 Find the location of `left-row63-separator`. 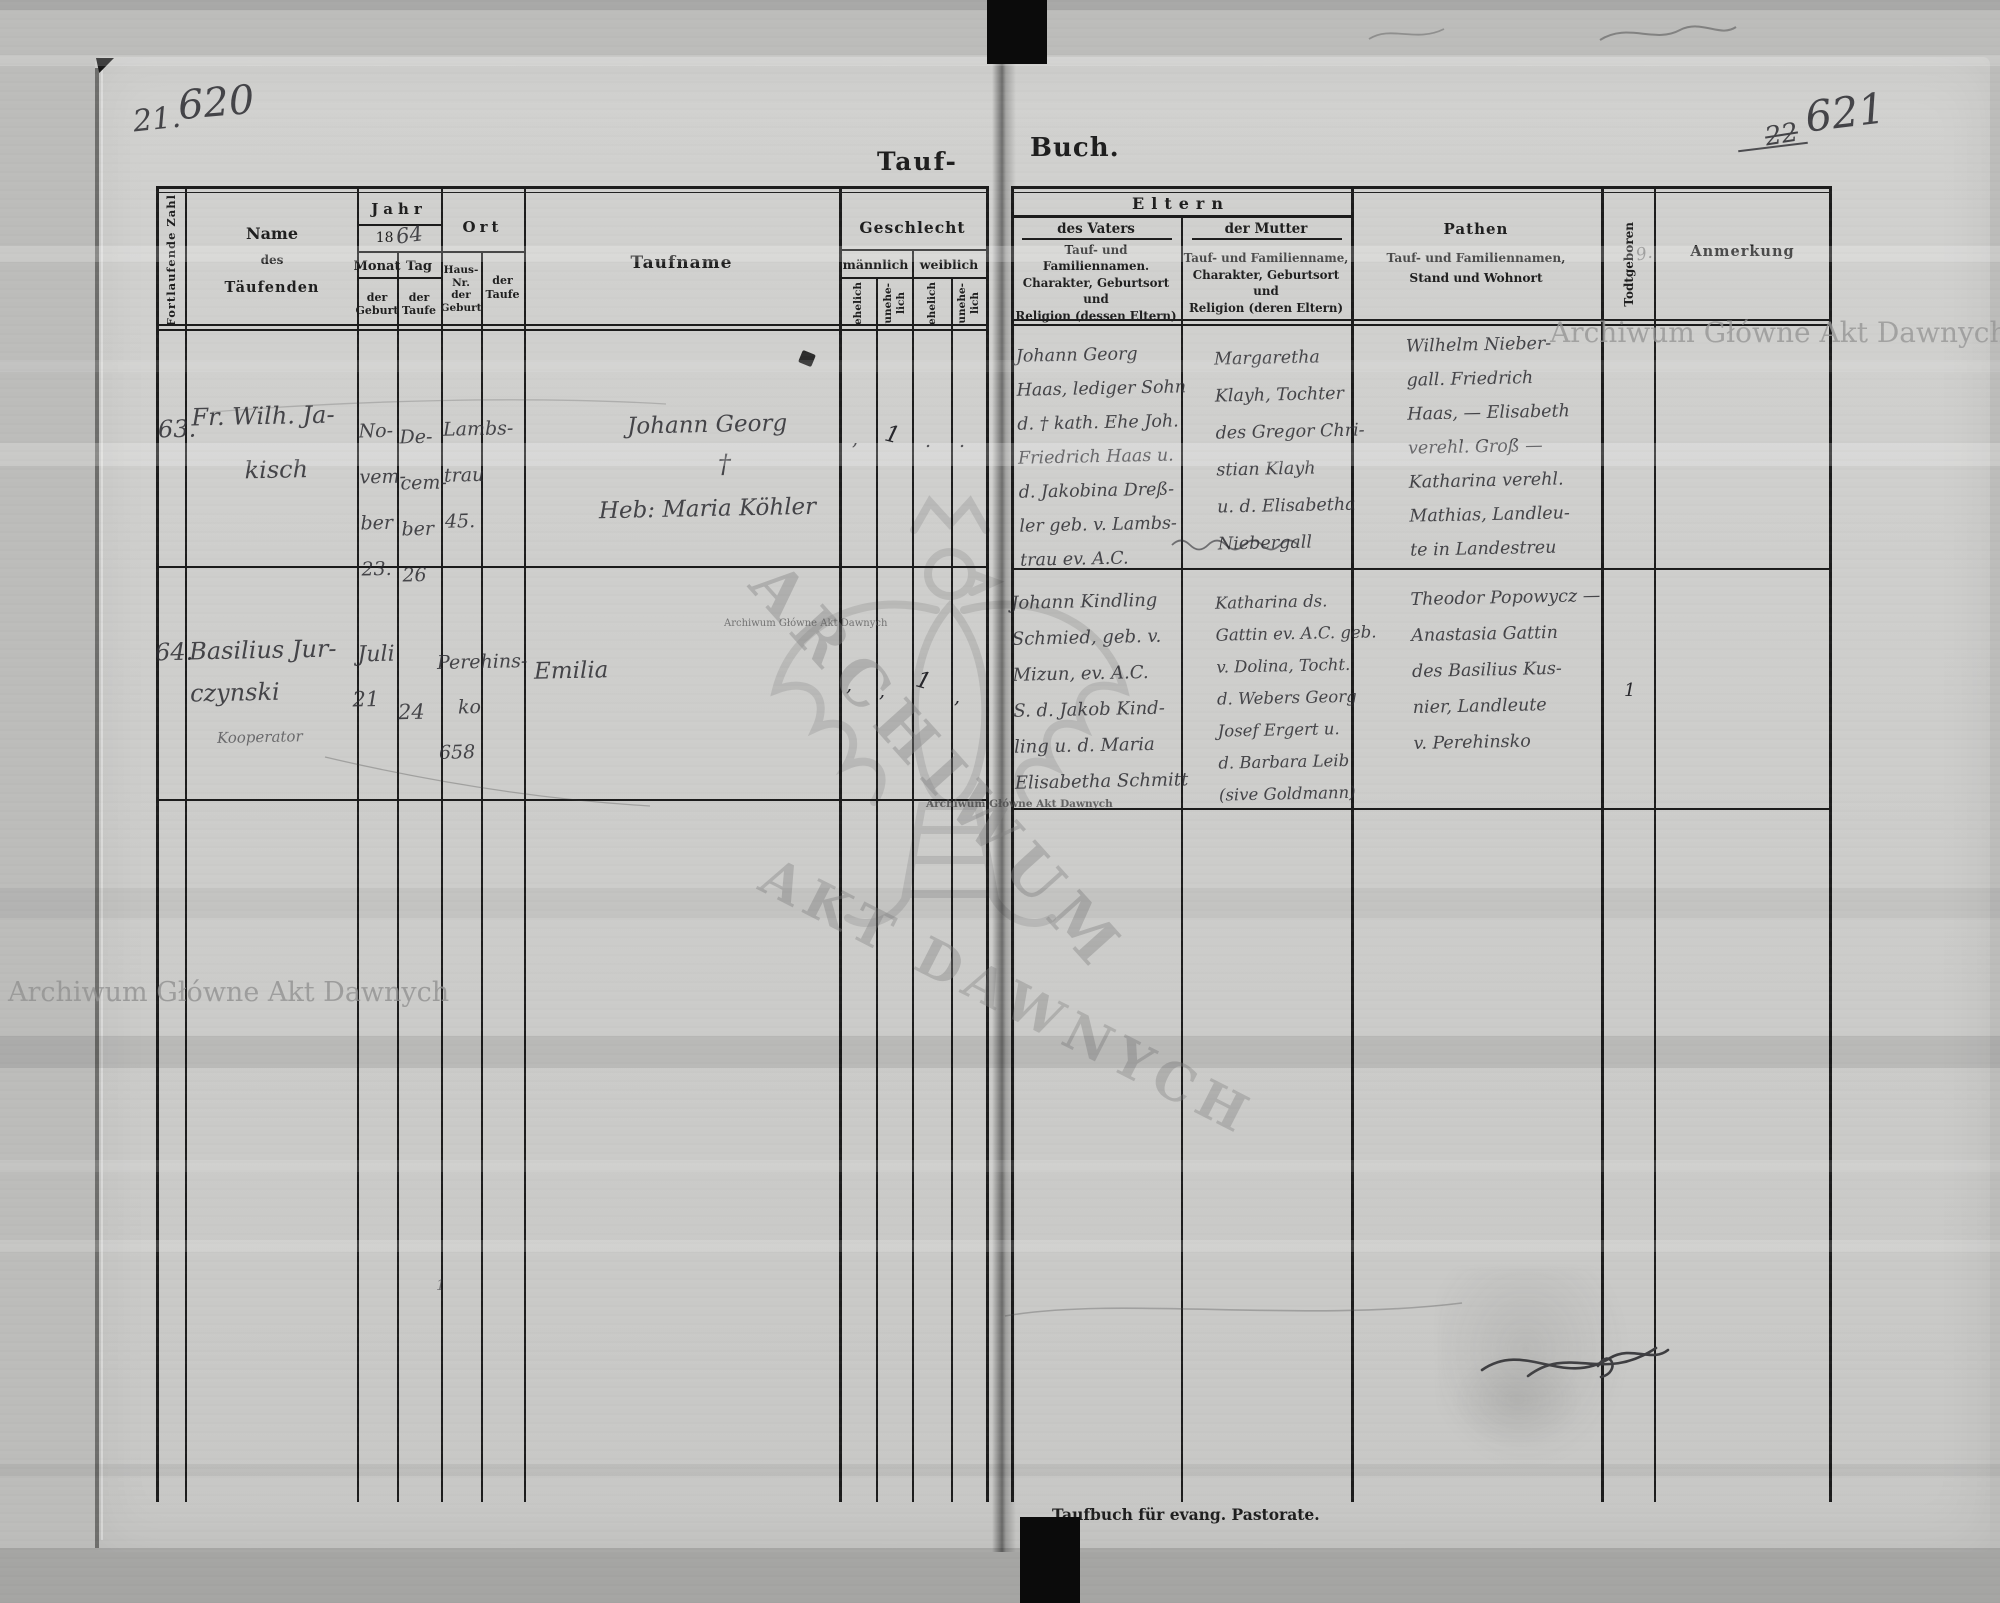

left-row63-separator is located at coordinates (573, 567).